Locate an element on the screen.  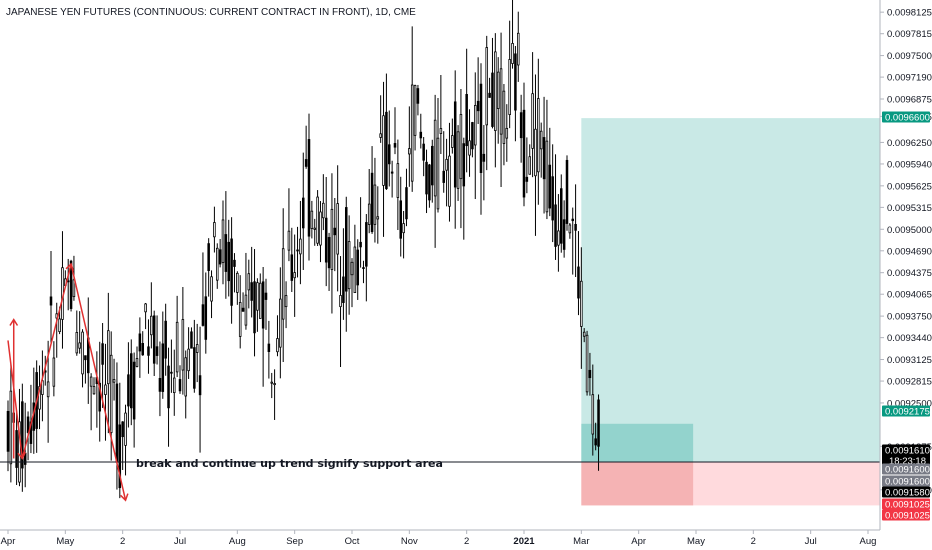
time-tick-label: Sep is located at coordinates (294, 541).